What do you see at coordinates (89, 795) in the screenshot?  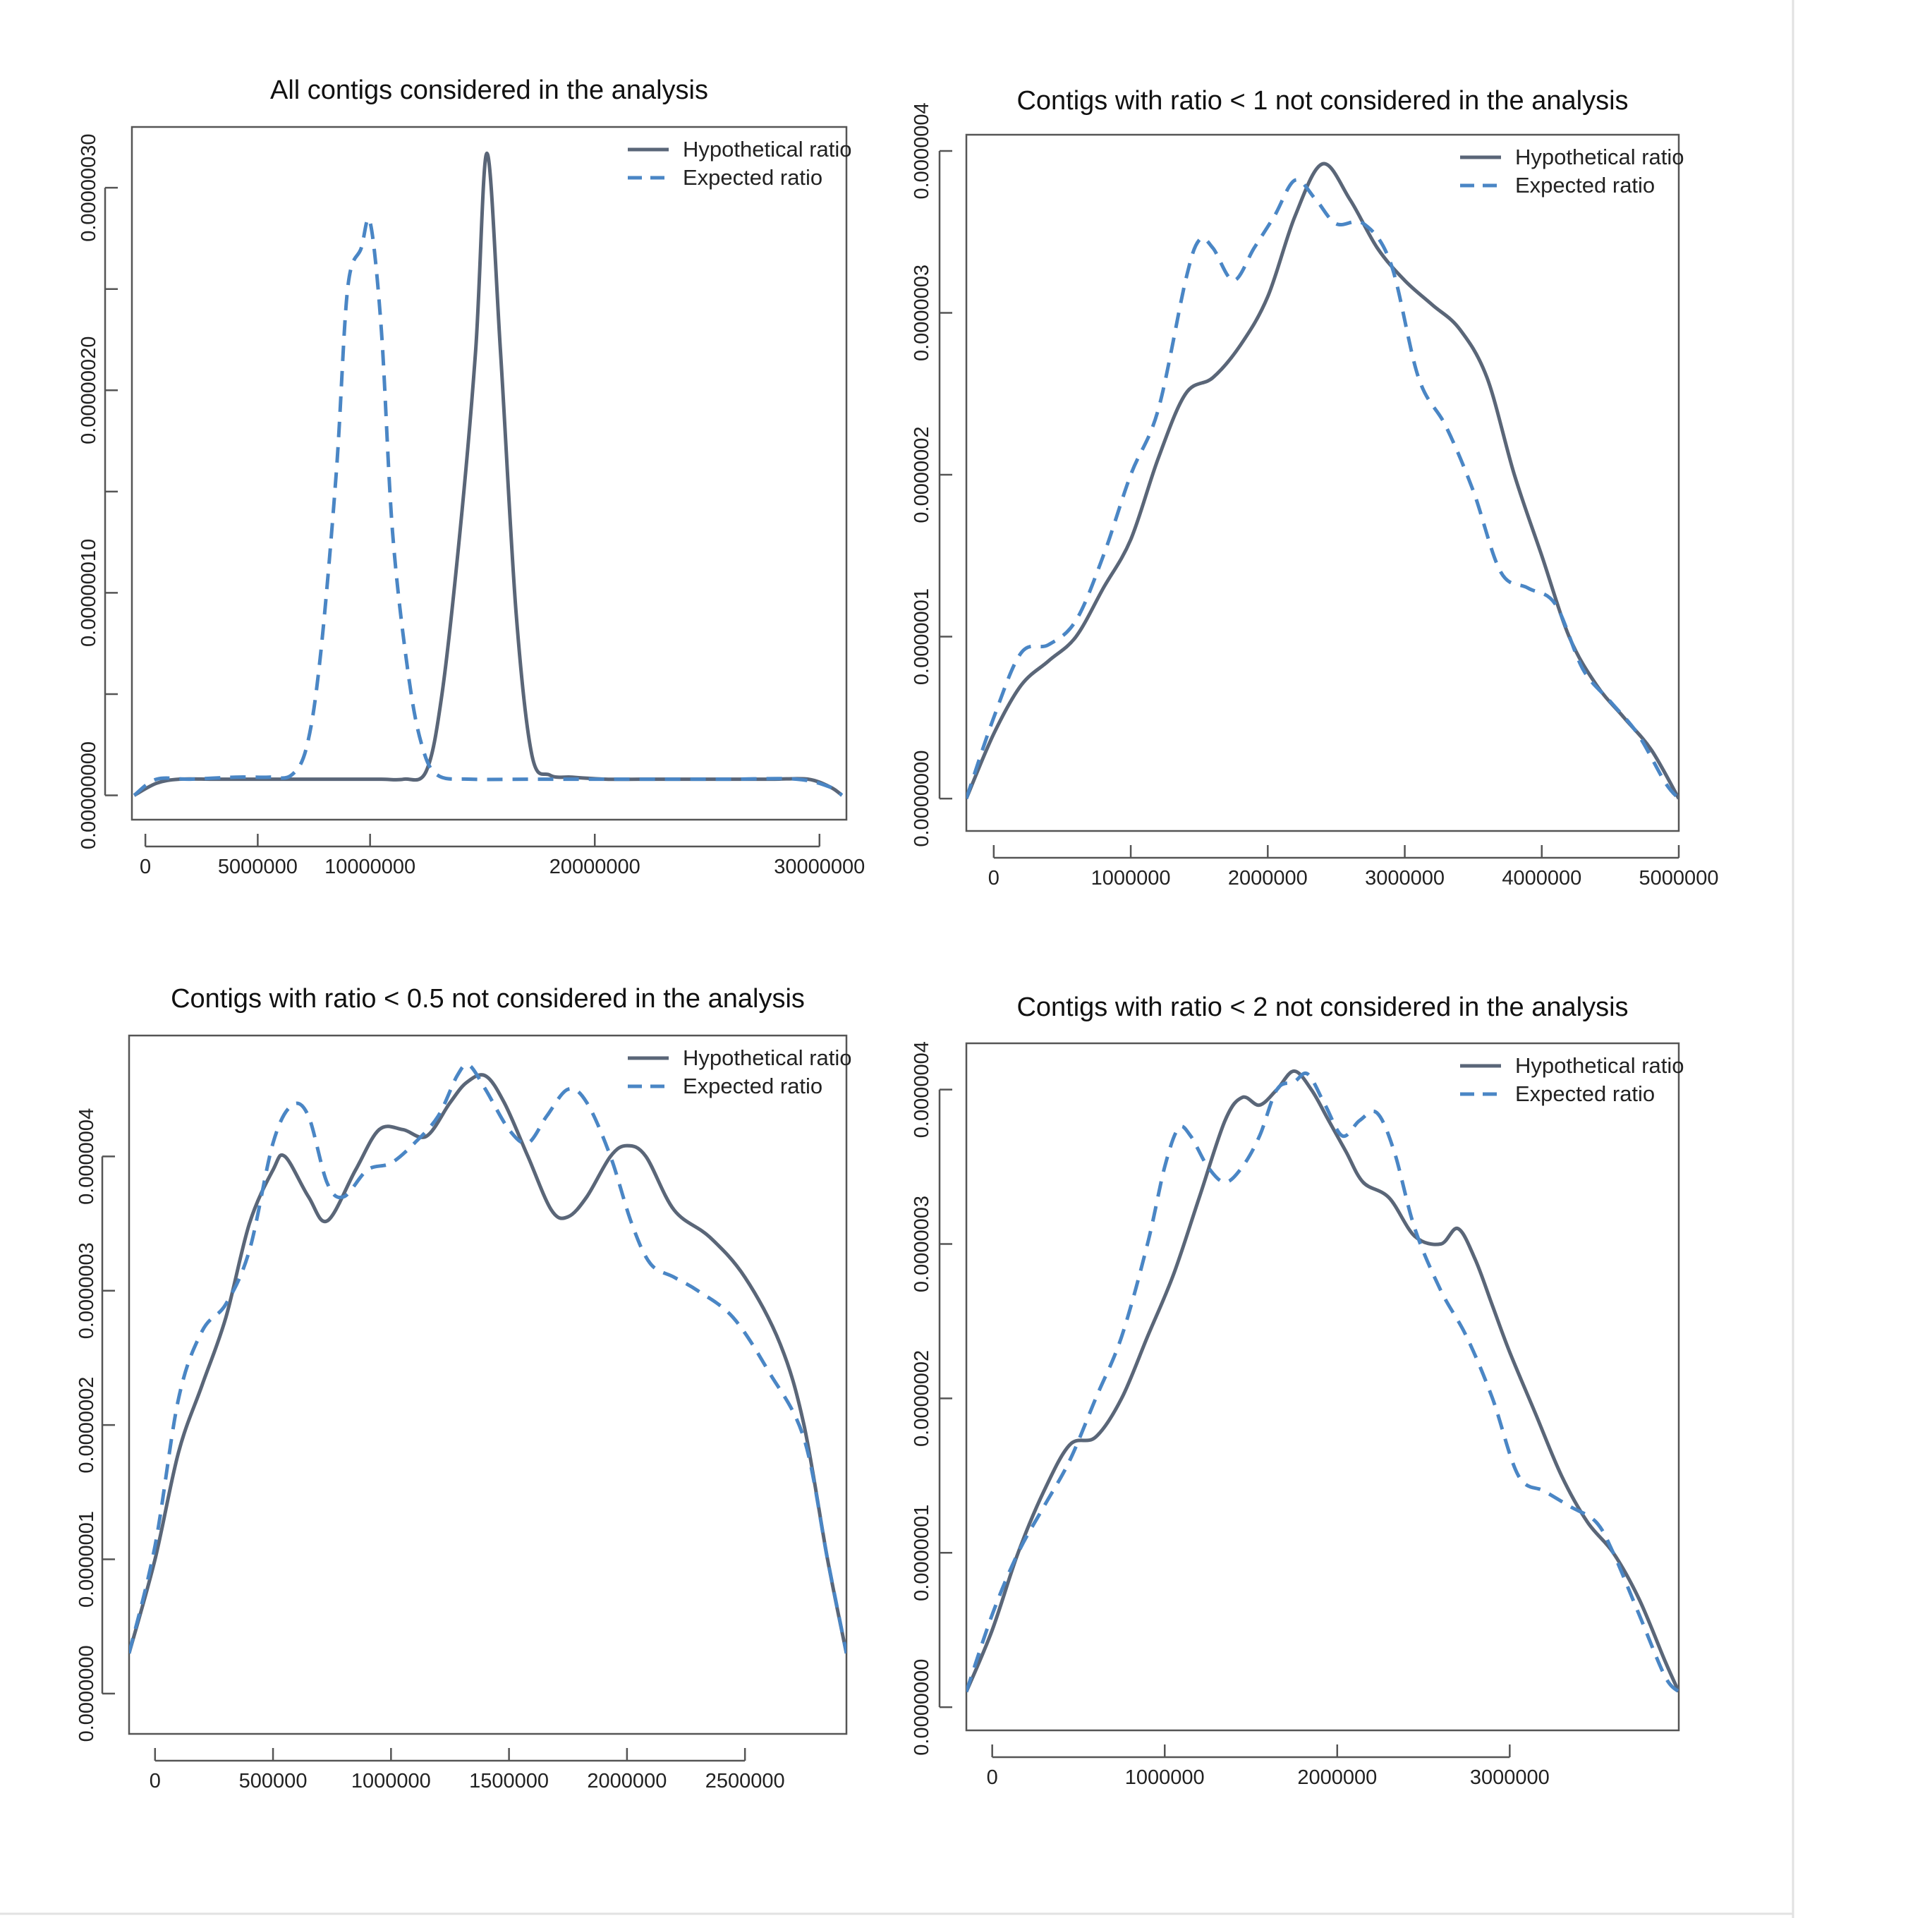 I see `y-tick-label: 0.00000000` at bounding box center [89, 795].